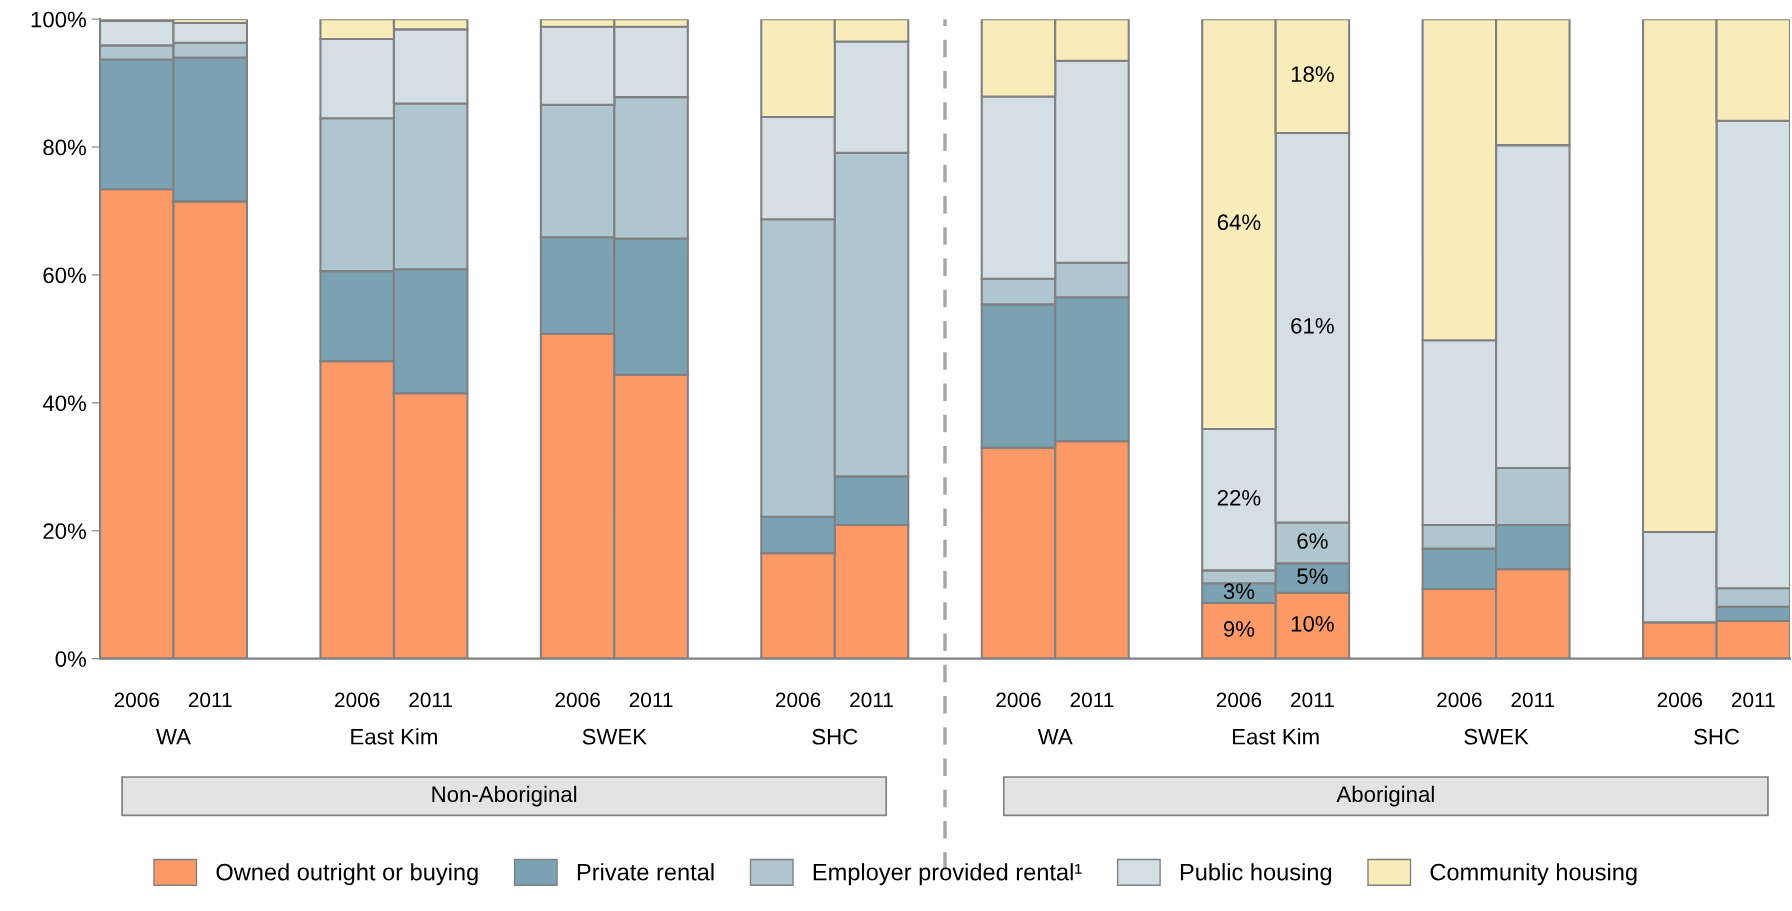 This screenshot has height=911, width=1792. I want to click on y-tick-label: 0%, so click(71, 659).